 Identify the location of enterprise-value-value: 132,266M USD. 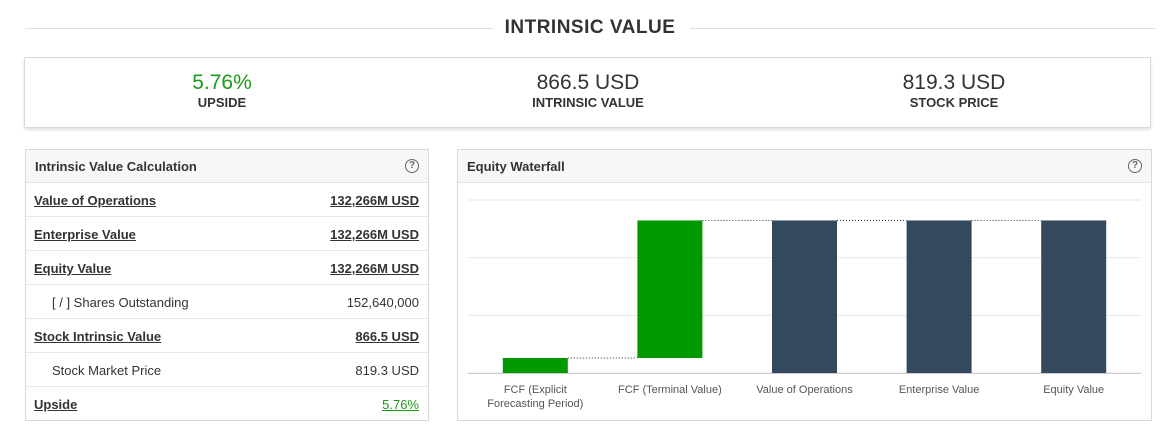
(374, 234).